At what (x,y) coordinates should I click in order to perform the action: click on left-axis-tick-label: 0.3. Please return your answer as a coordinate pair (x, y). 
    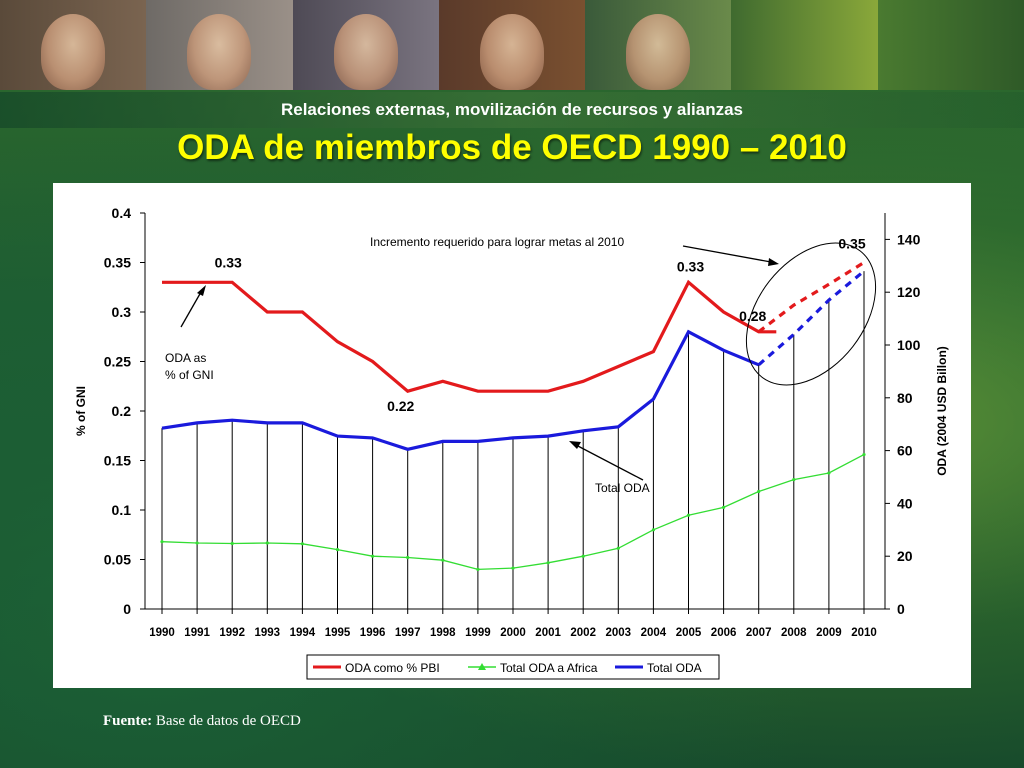
    Looking at the image, I should click on (122, 312).